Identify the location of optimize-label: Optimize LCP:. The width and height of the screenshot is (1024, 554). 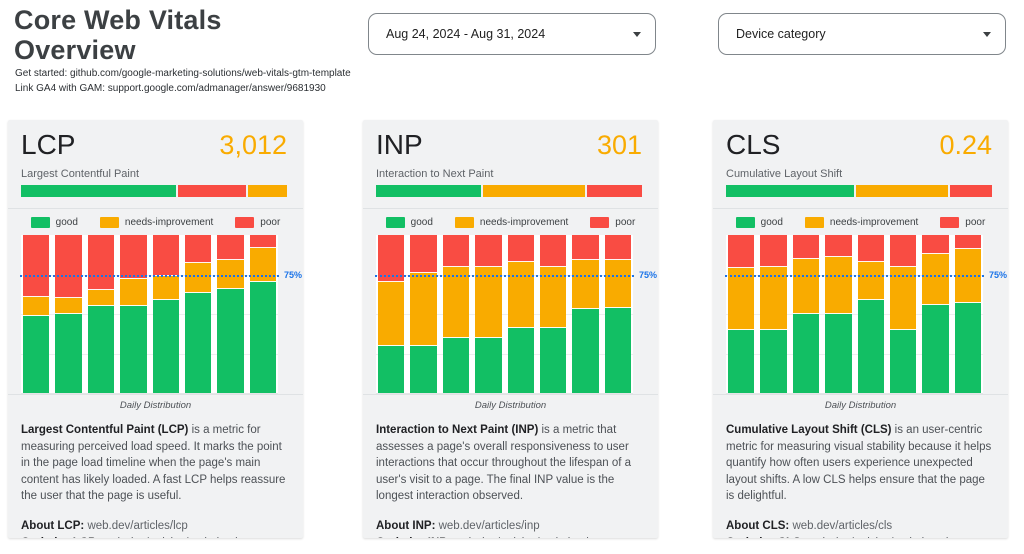
(60, 538).